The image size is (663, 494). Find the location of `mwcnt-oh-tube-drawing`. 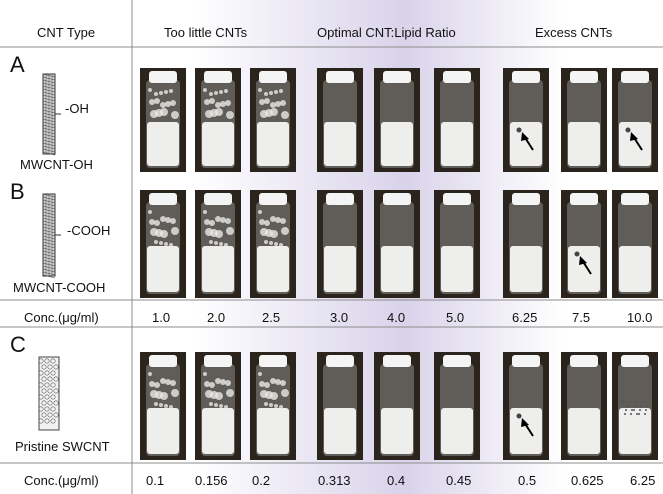

mwcnt-oh-tube-drawing is located at coordinates (51, 114).